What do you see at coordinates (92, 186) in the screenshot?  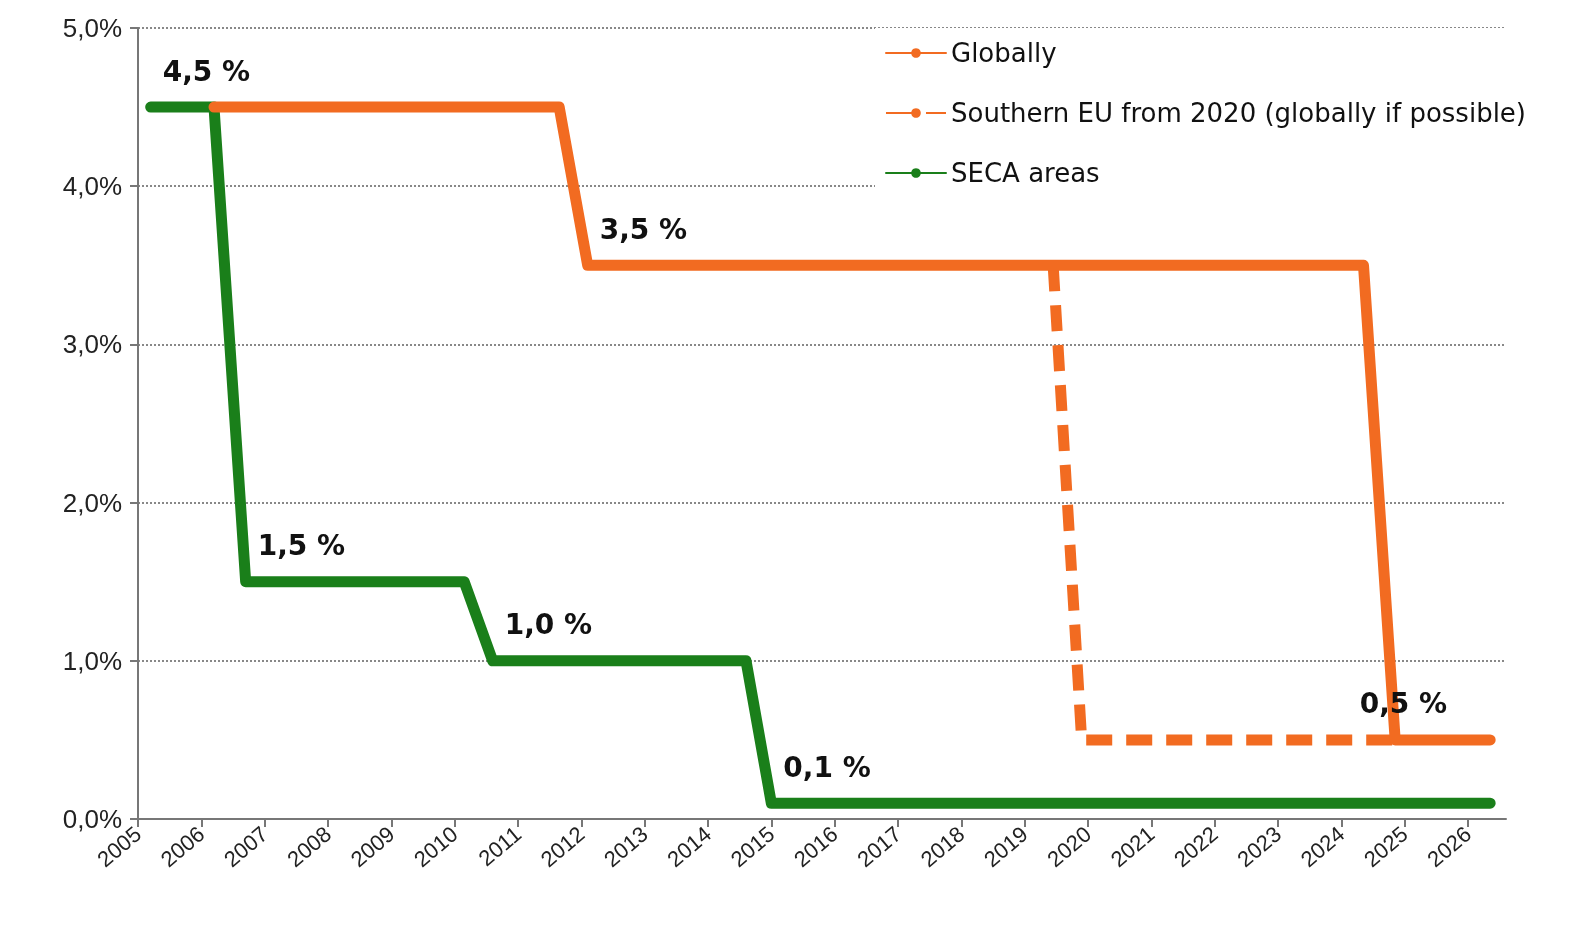 I see `y-tick-label: 4,0%` at bounding box center [92, 186].